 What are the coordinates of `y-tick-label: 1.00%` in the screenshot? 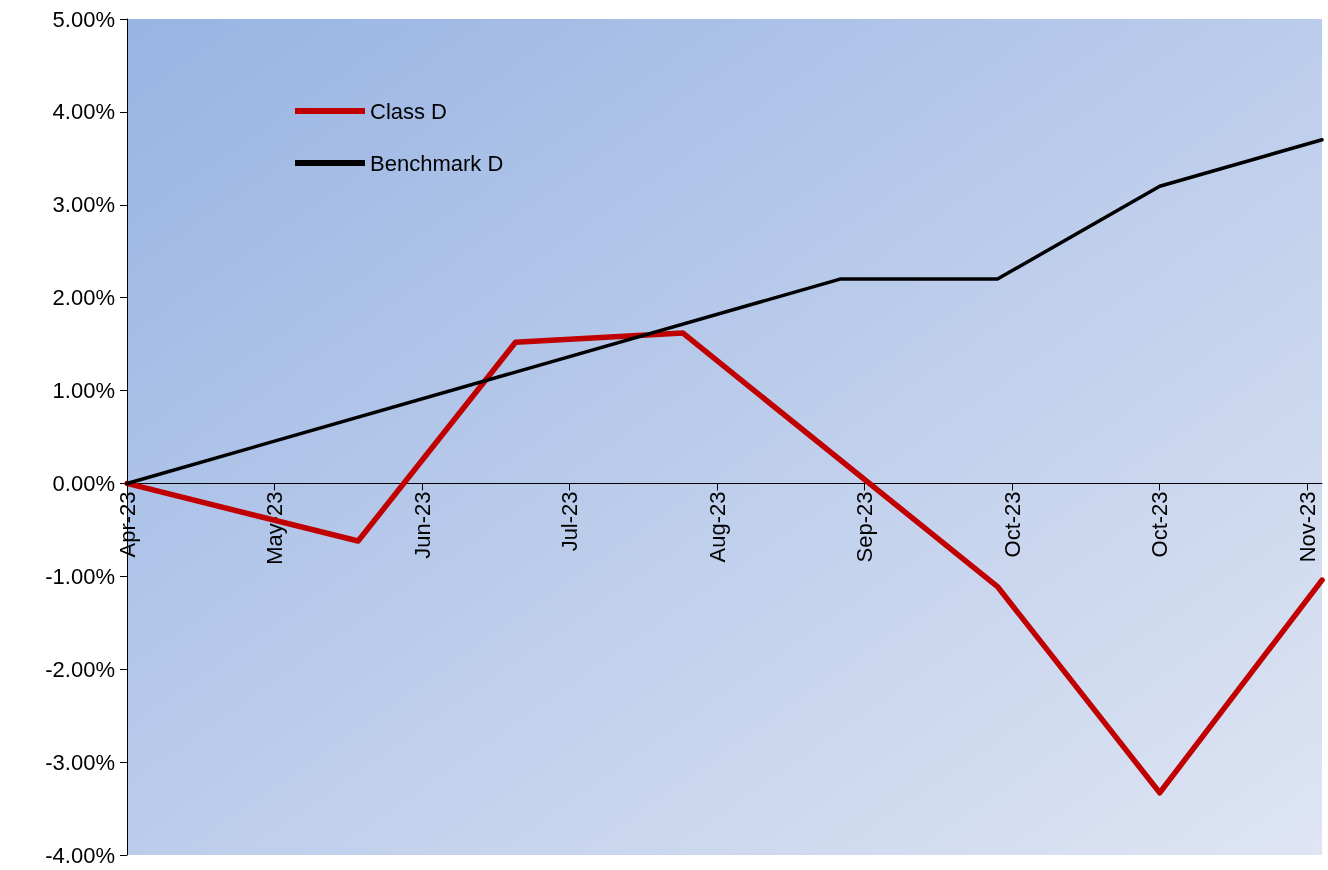 It's located at (83, 391).